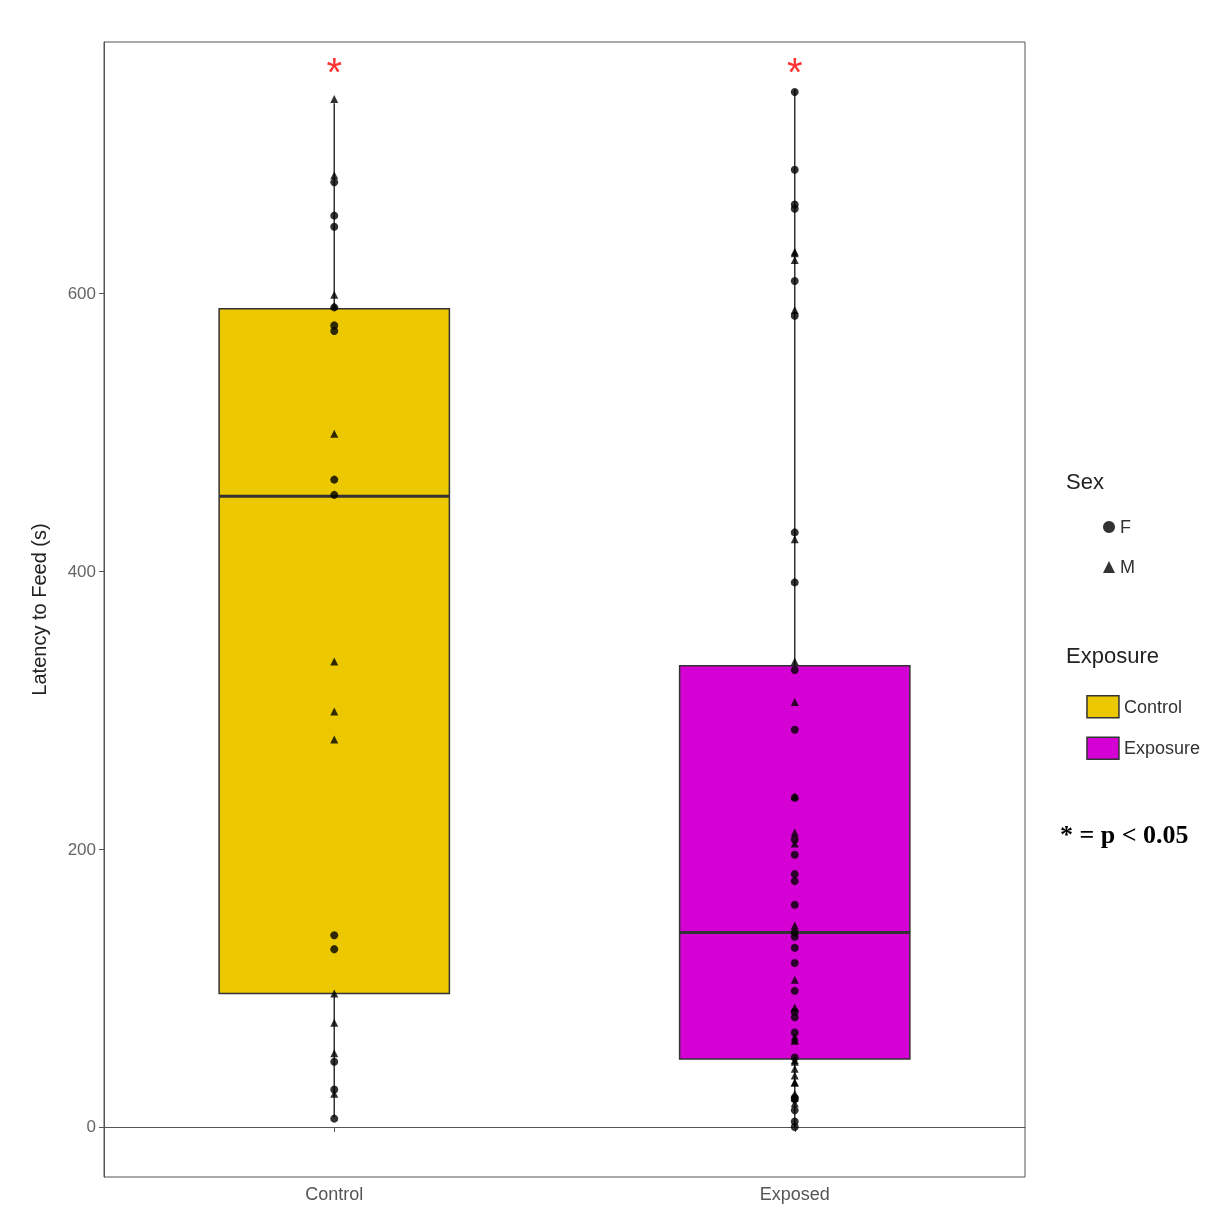 This screenshot has width=1228, height=1229. Describe the element at coordinates (1126, 527) in the screenshot. I see `legend-label: F` at that location.